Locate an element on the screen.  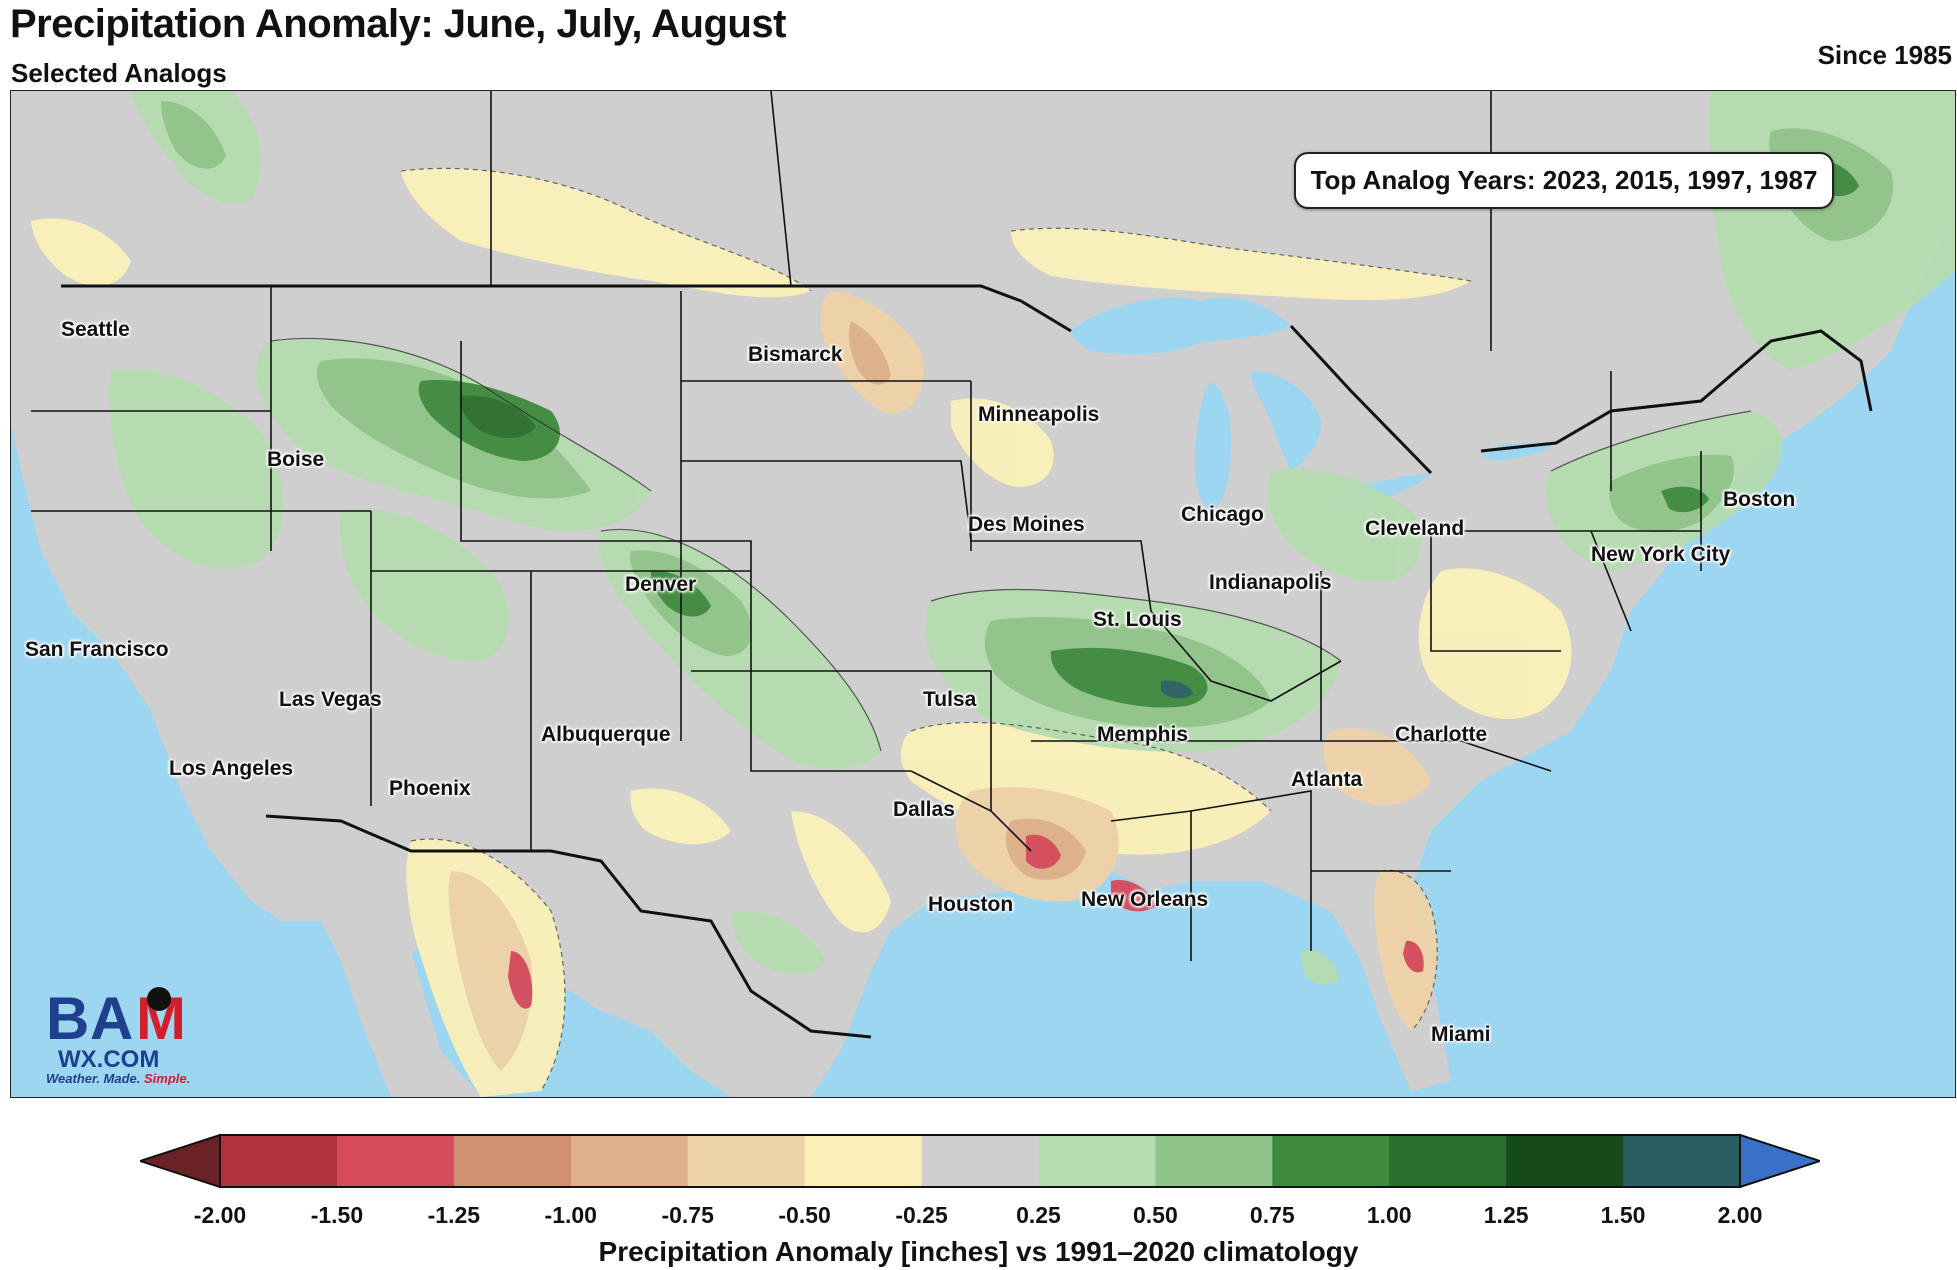
colorbar-tick-label: 0.50 is located at coordinates (1155, 1215).